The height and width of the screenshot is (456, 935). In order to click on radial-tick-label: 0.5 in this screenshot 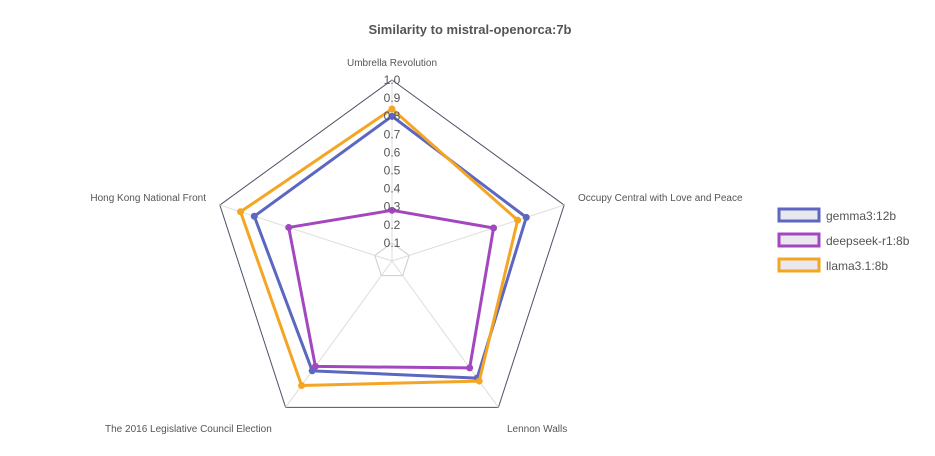, I will do `click(392, 171)`.